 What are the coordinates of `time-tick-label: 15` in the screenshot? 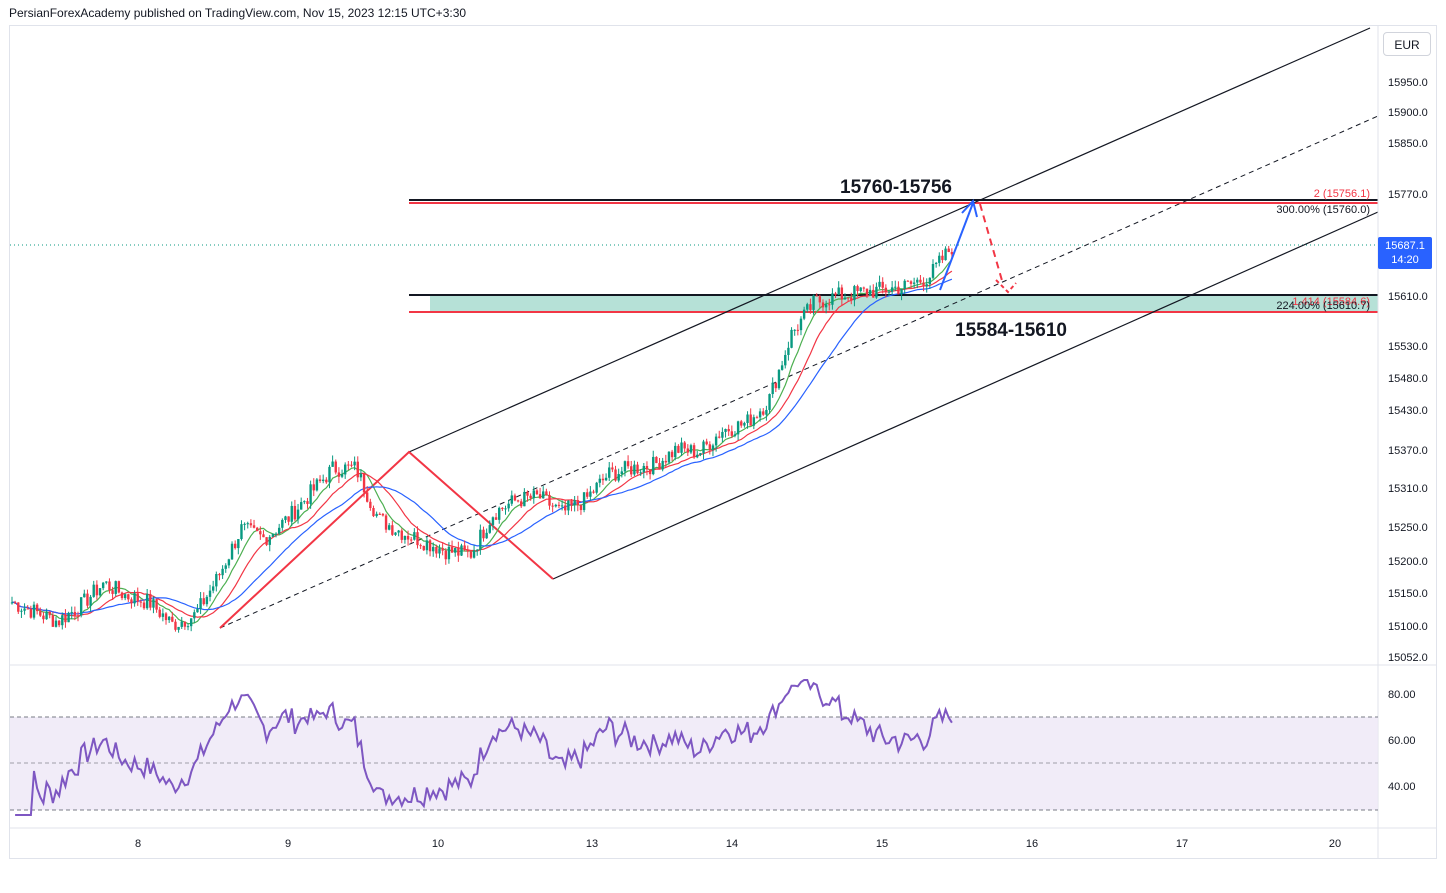 It's located at (882, 844).